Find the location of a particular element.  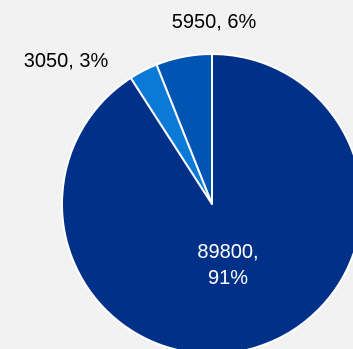

slice-label-2: 5950, 6% is located at coordinates (214, 22).